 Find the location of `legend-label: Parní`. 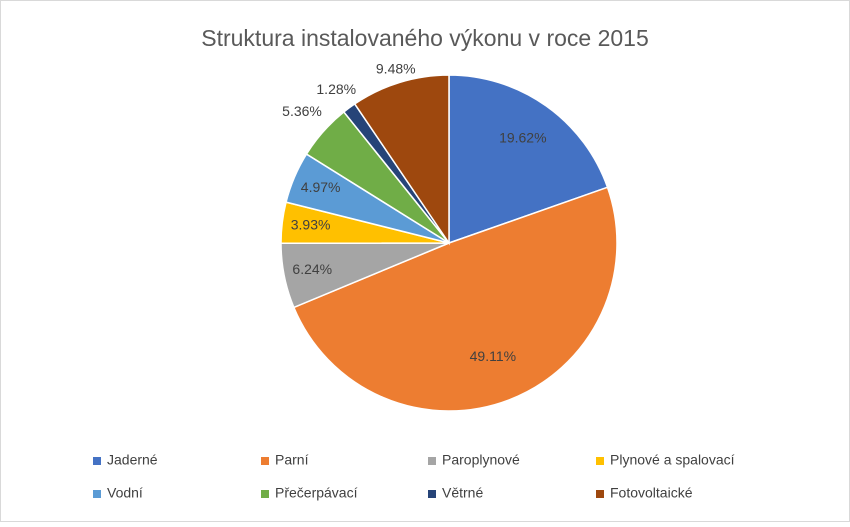

legend-label: Parní is located at coordinates (292, 460).